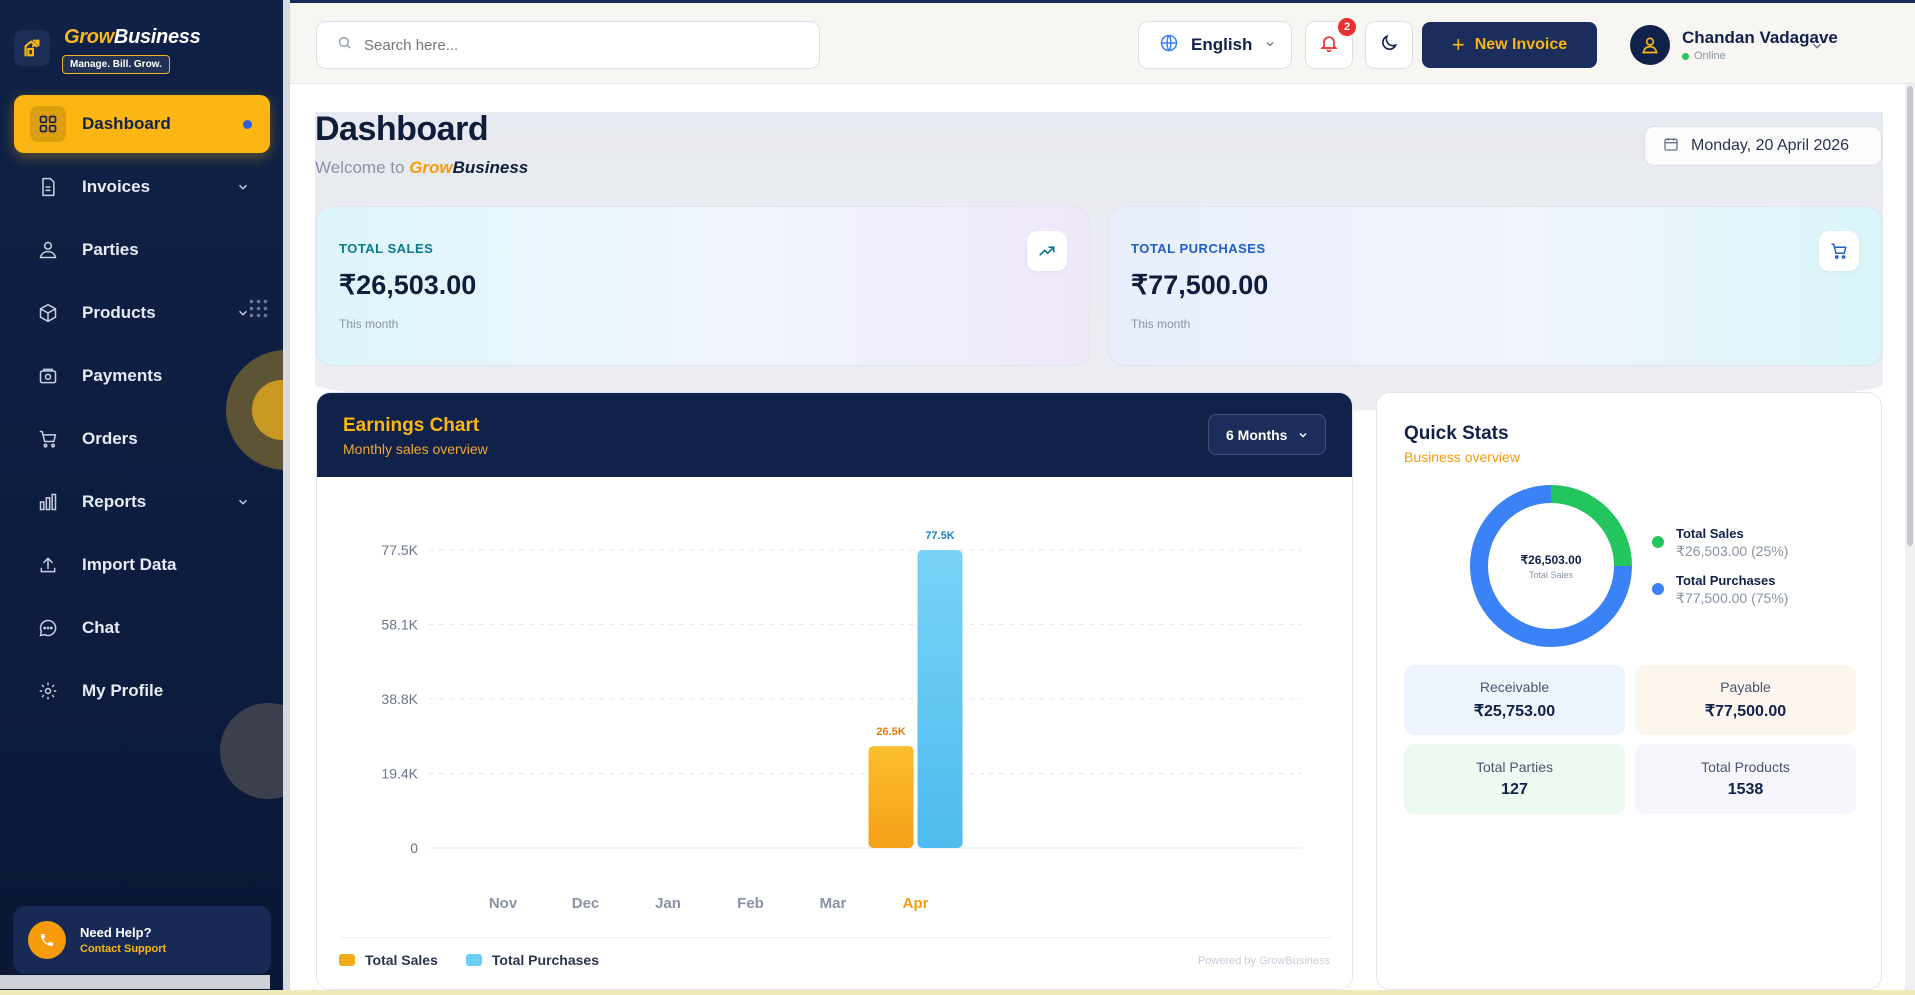 The image size is (1915, 995). I want to click on x-tick-label: Feb, so click(750, 903).